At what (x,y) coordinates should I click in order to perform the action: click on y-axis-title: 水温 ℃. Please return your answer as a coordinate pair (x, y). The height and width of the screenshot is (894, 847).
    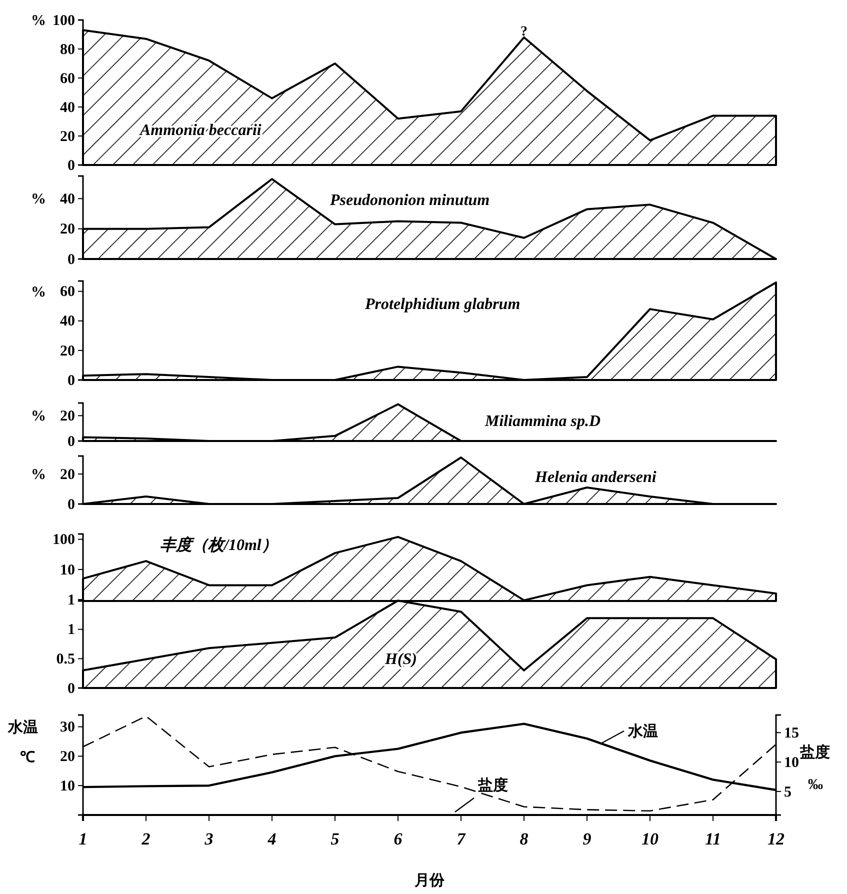
    Looking at the image, I should click on (22, 742).